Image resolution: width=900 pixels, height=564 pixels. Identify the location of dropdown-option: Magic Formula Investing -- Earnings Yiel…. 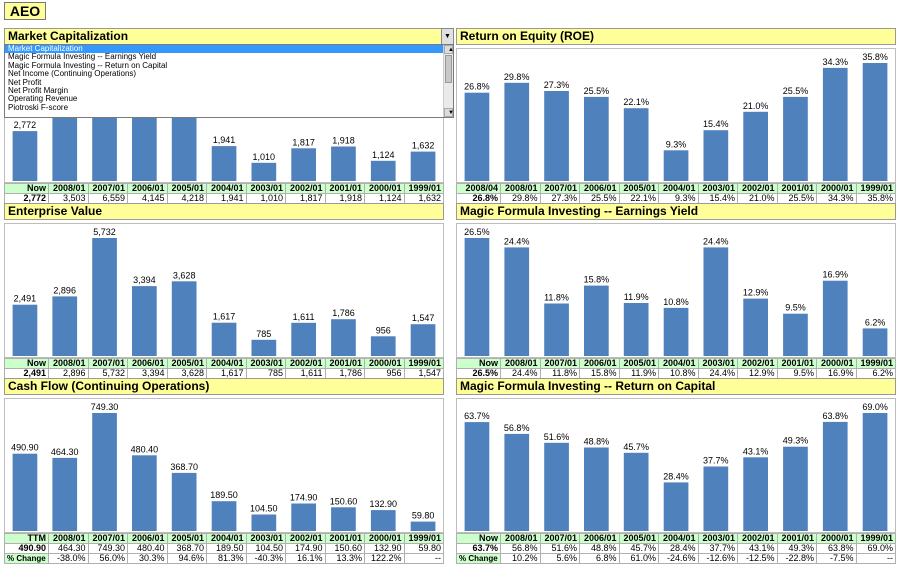
(82, 57).